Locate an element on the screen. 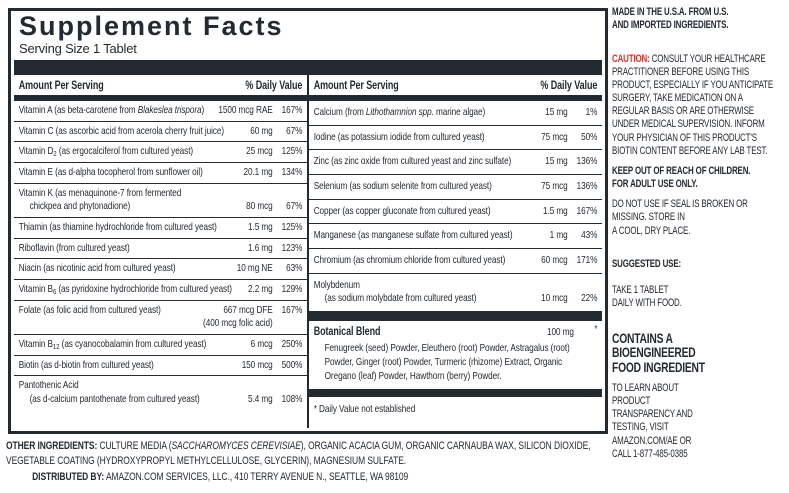 The image size is (789, 493). nutrient-amount: 80 mcg is located at coordinates (259, 206).